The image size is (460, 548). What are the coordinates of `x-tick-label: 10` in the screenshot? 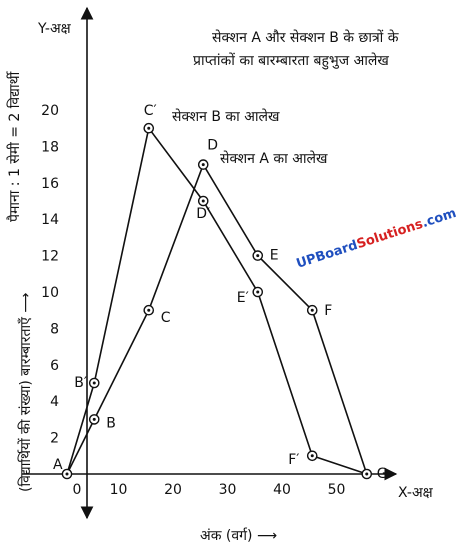 It's located at (119, 490).